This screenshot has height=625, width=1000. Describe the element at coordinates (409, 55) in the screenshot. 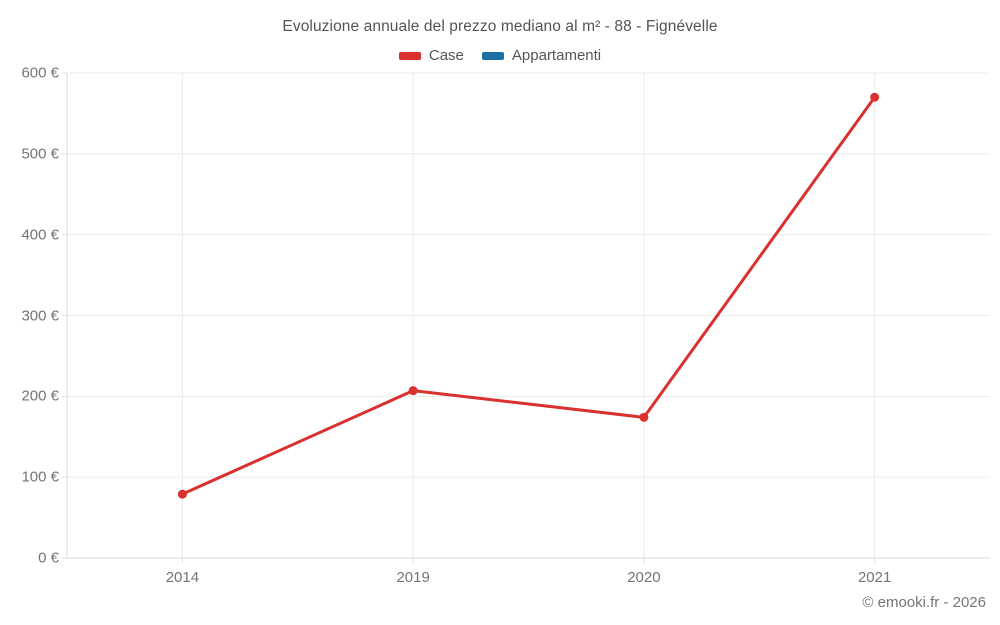

I see `legend-swatch-case` at that location.